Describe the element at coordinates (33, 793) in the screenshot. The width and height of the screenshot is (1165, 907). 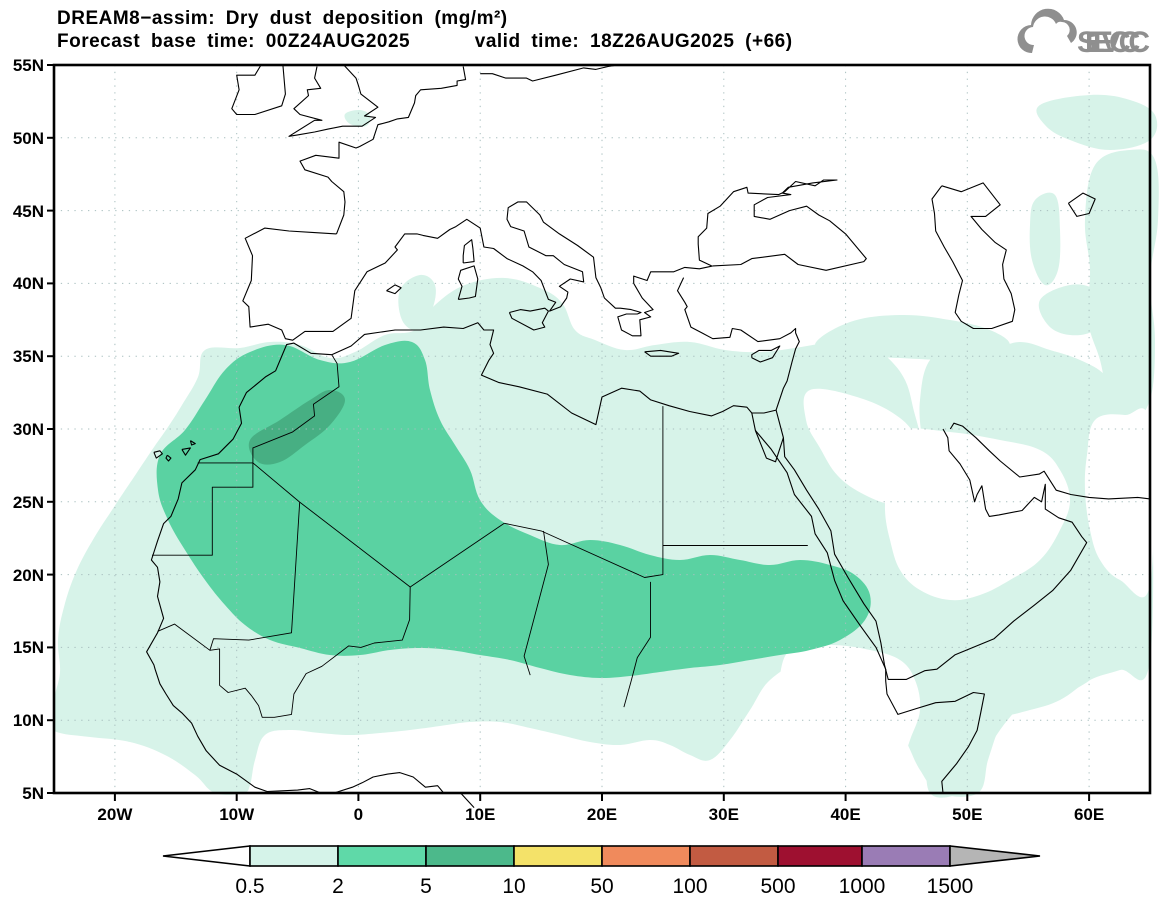
I see `svg-text: 5N` at that location.